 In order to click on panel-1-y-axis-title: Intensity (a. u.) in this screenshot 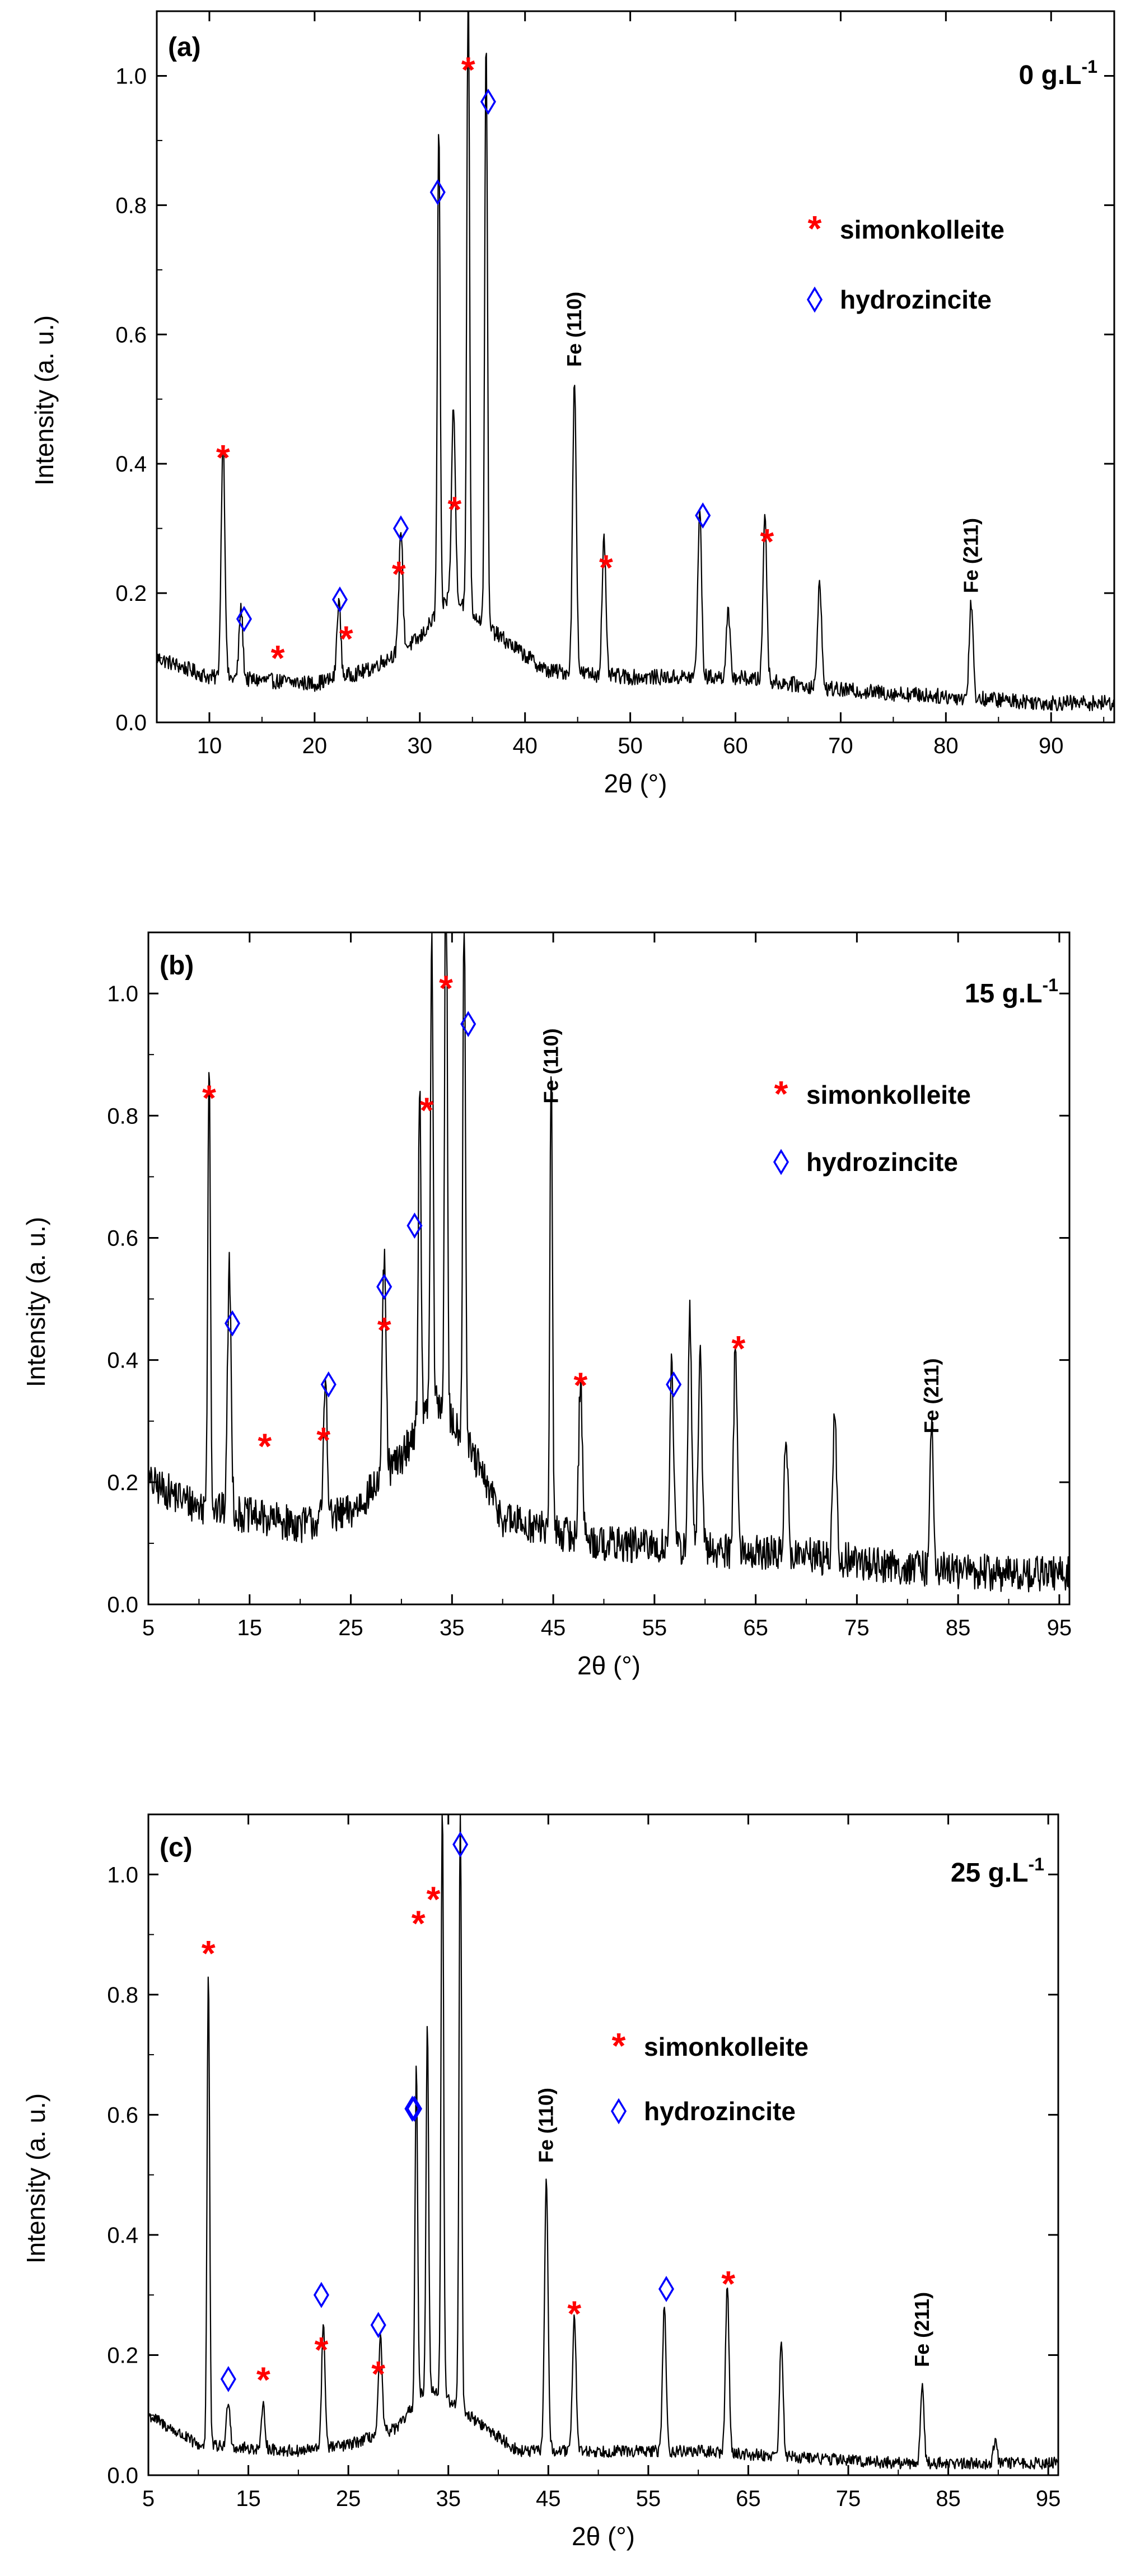, I will do `click(35, 1302)`.